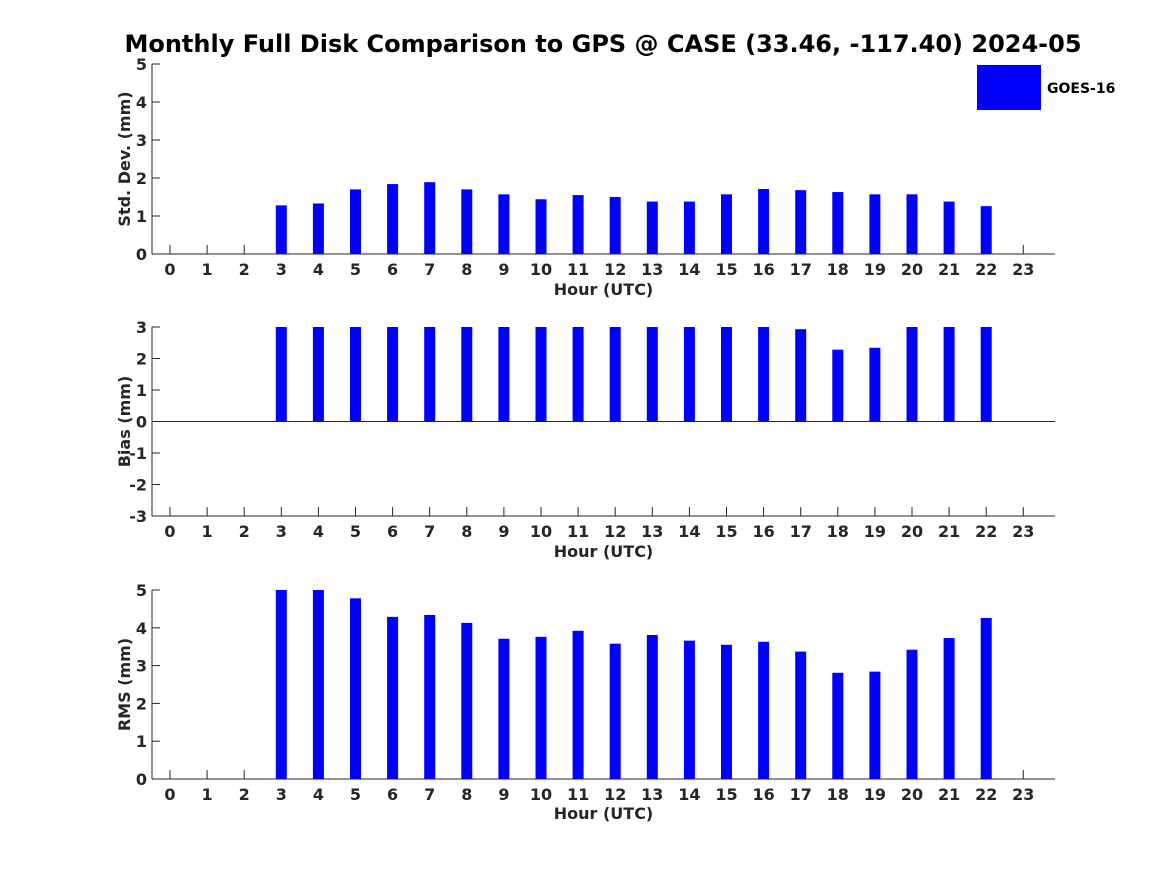  Describe the element at coordinates (124, 158) in the screenshot. I see `y-axis-label: Std. Dev. (mm)` at that location.